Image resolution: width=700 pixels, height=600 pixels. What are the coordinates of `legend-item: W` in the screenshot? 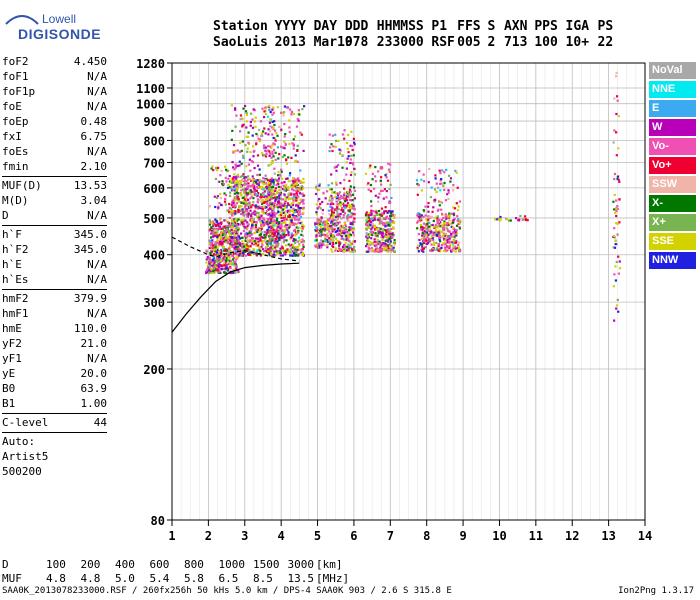 It's located at (672, 127).